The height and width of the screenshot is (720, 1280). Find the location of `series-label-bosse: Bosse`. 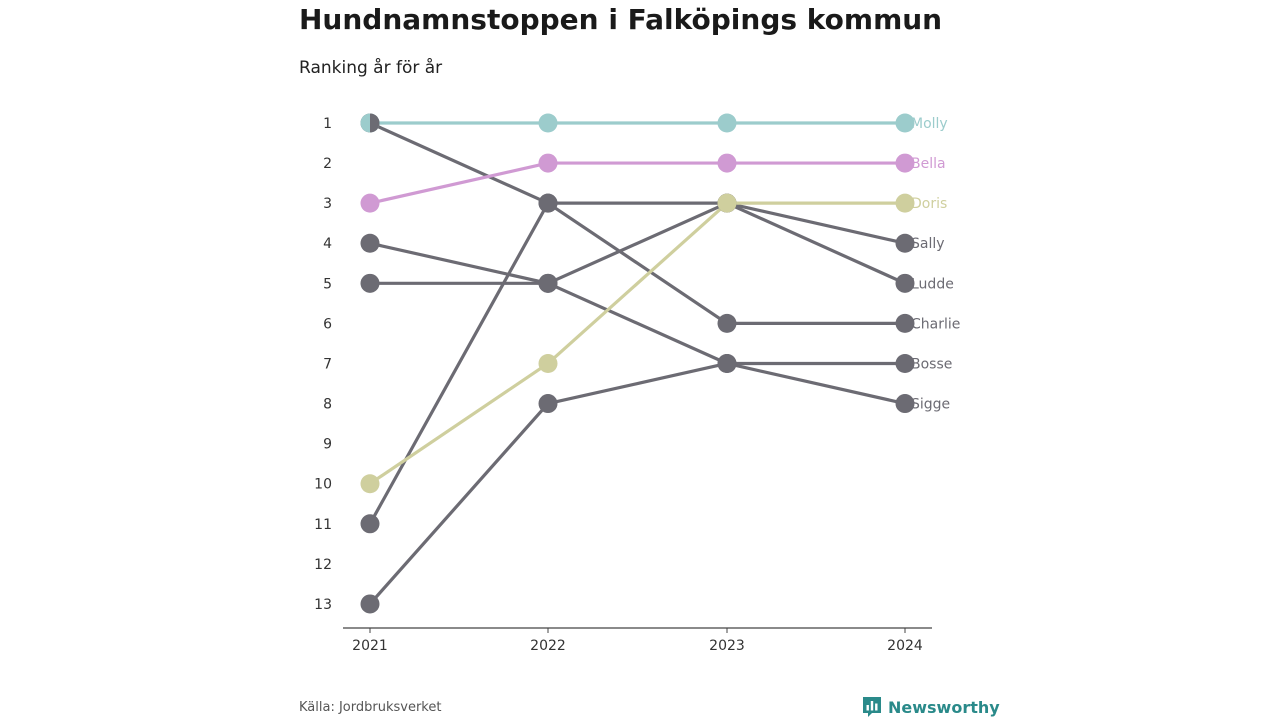

series-label-bosse: Bosse is located at coordinates (931, 364).